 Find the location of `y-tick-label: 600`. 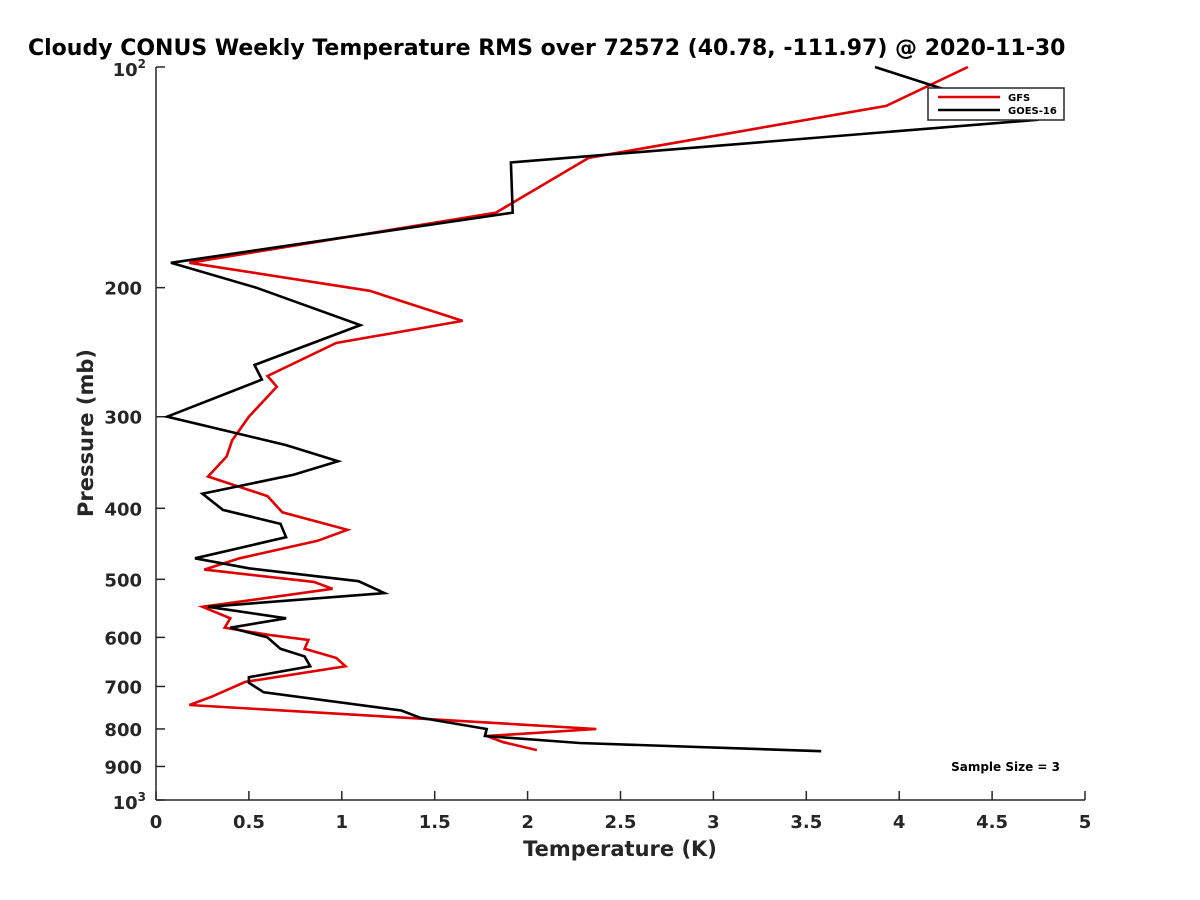

y-tick-label: 600 is located at coordinates (123, 638).